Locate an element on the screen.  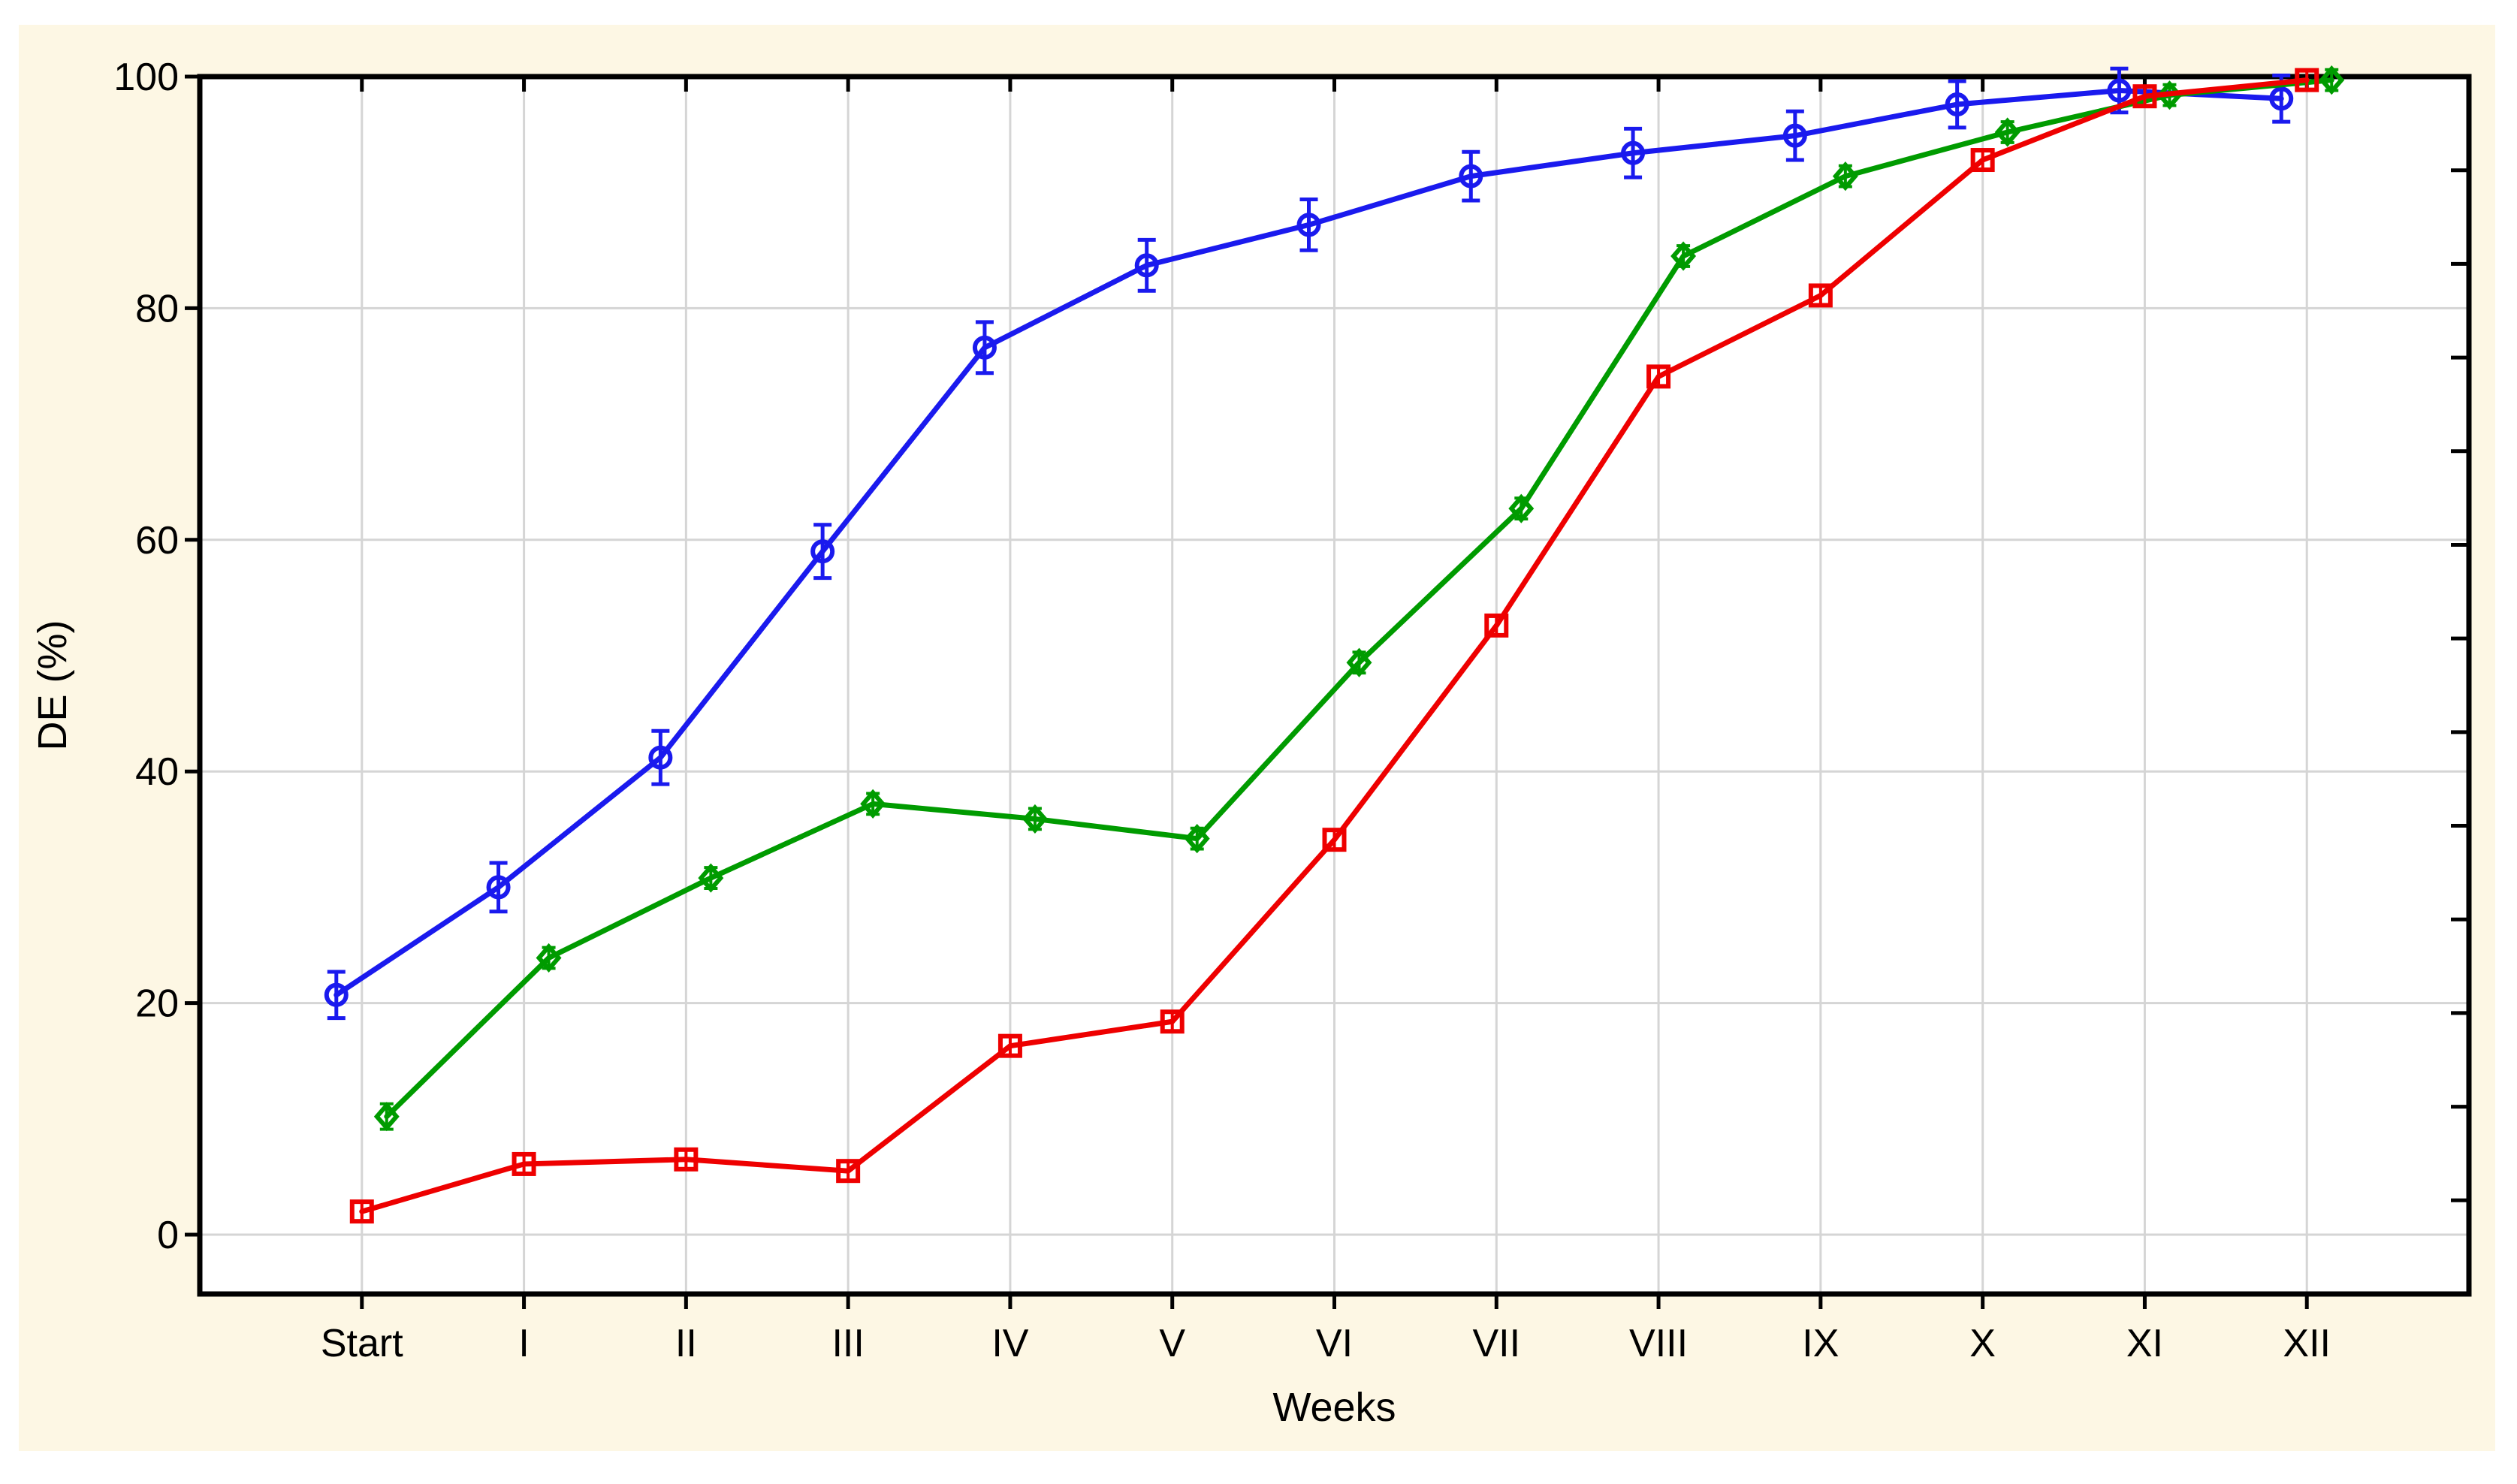
x-tick-label-XI: XI is located at coordinates (2144, 1343).